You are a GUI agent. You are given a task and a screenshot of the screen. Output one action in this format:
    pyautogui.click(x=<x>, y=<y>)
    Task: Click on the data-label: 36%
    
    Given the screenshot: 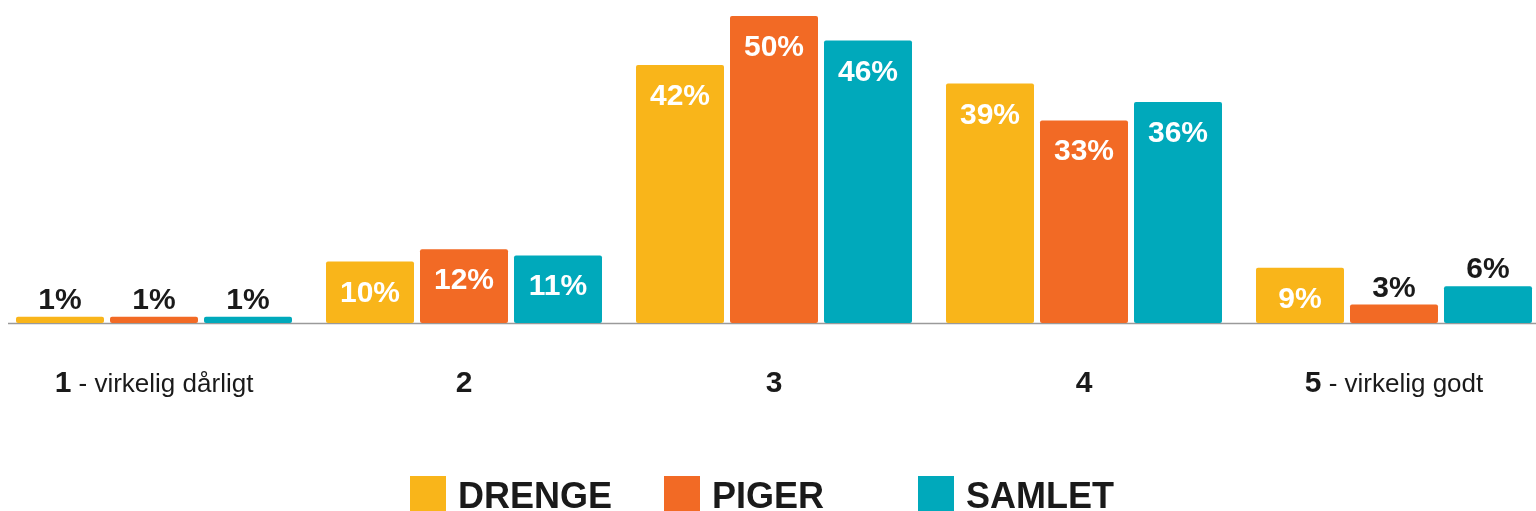 What is the action you would take?
    pyautogui.click(x=1178, y=131)
    